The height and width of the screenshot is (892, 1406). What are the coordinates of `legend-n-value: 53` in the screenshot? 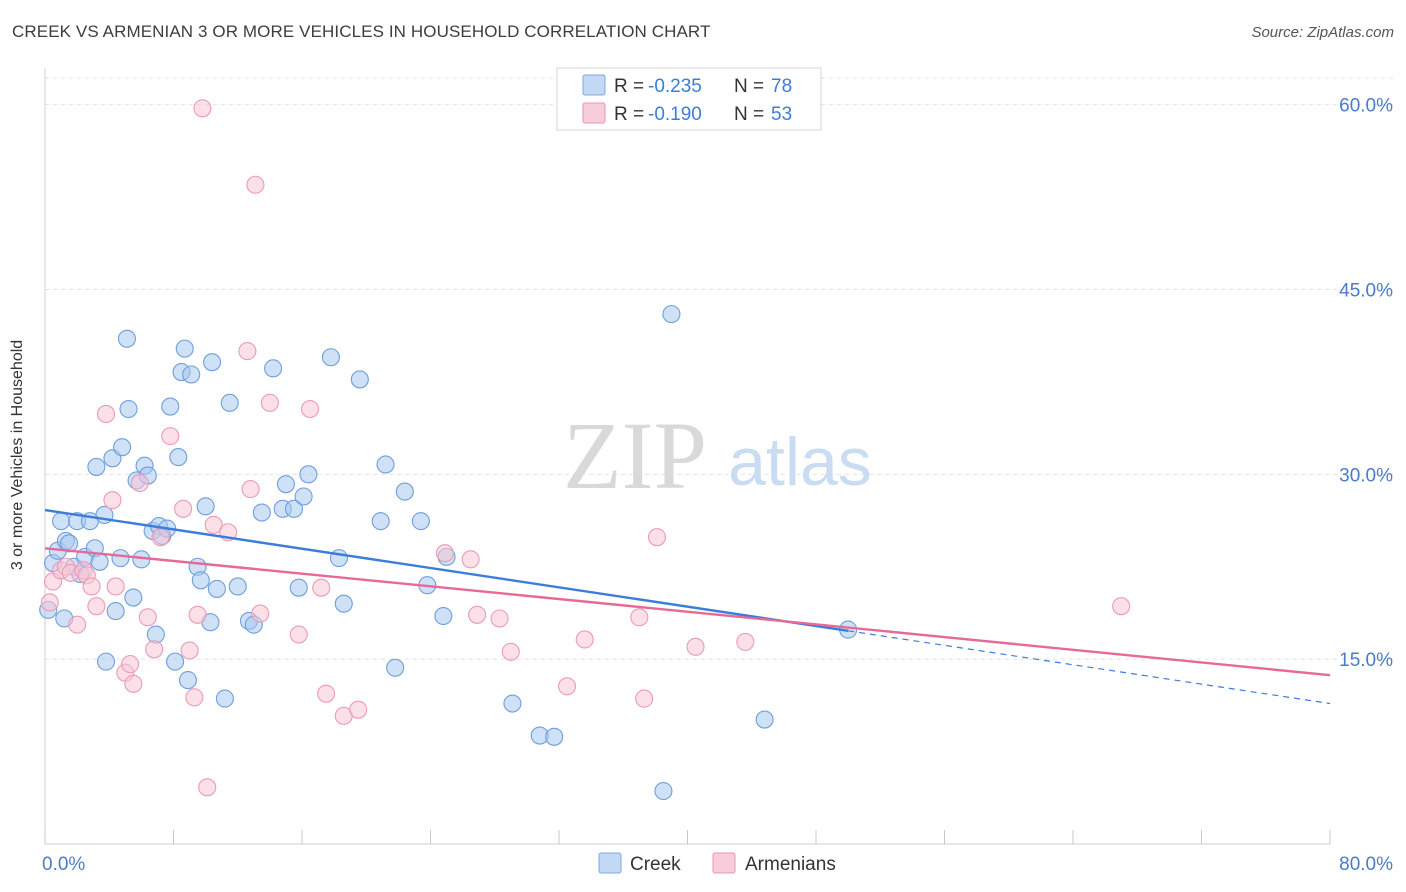 It's located at (781, 114).